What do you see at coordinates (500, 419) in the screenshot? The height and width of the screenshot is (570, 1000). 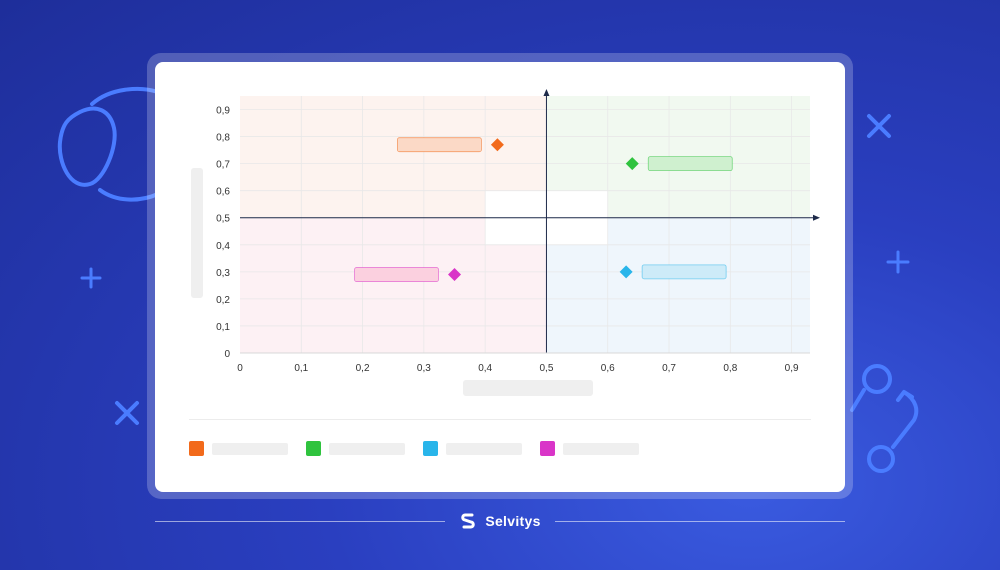 I see `legend-divider` at bounding box center [500, 419].